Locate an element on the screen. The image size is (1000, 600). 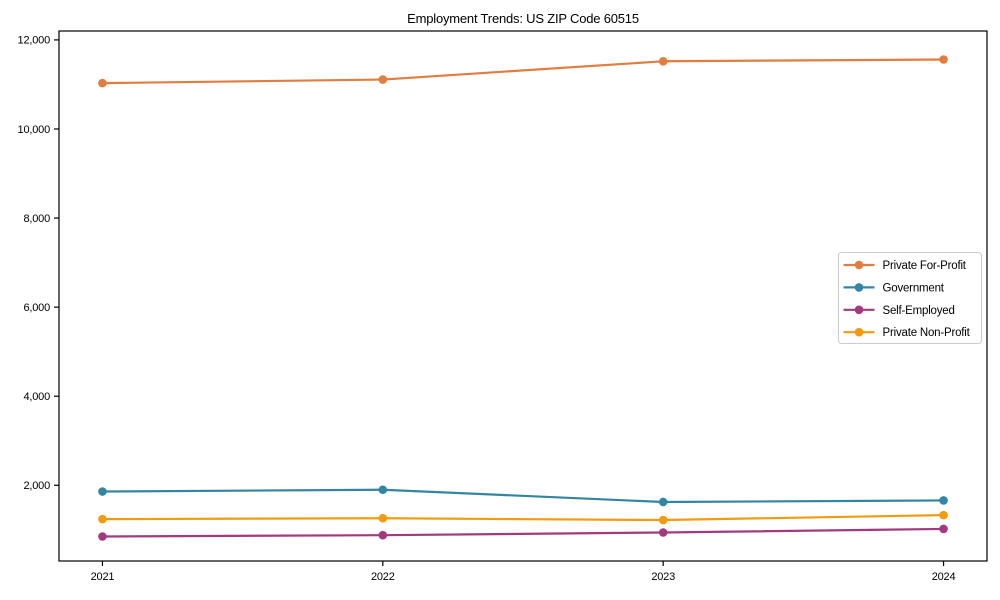
data-point-self-employed-2024 is located at coordinates (943, 529).